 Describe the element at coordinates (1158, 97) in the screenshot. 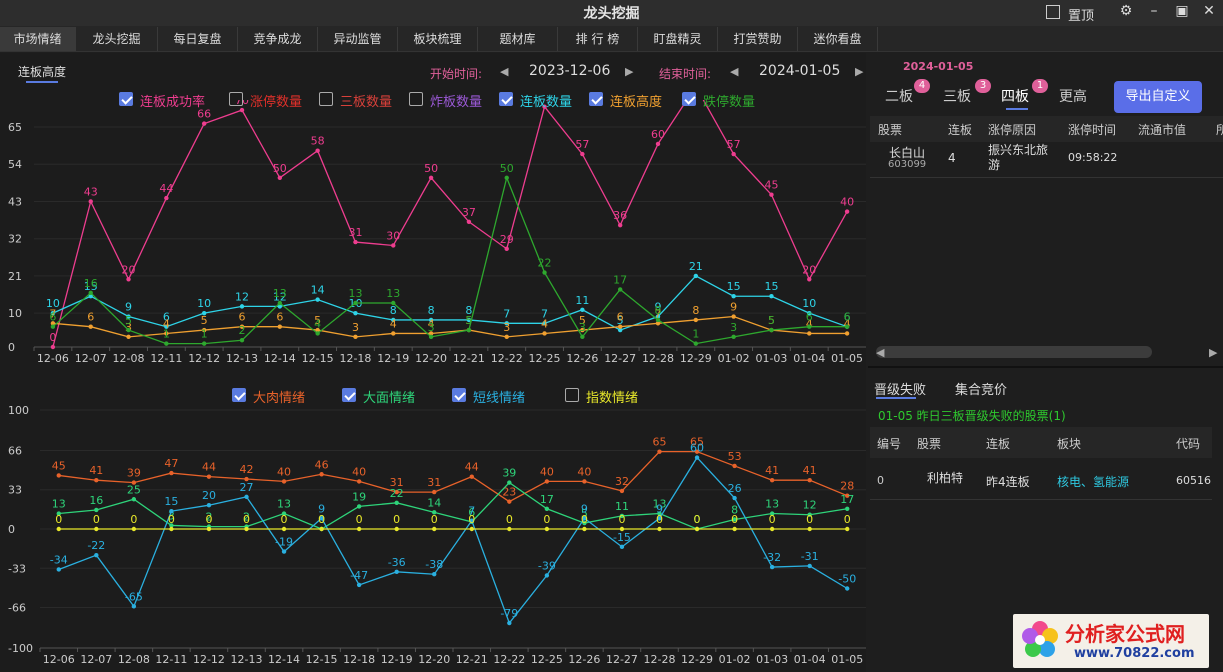

I see `export-button: 导出自定义` at that location.